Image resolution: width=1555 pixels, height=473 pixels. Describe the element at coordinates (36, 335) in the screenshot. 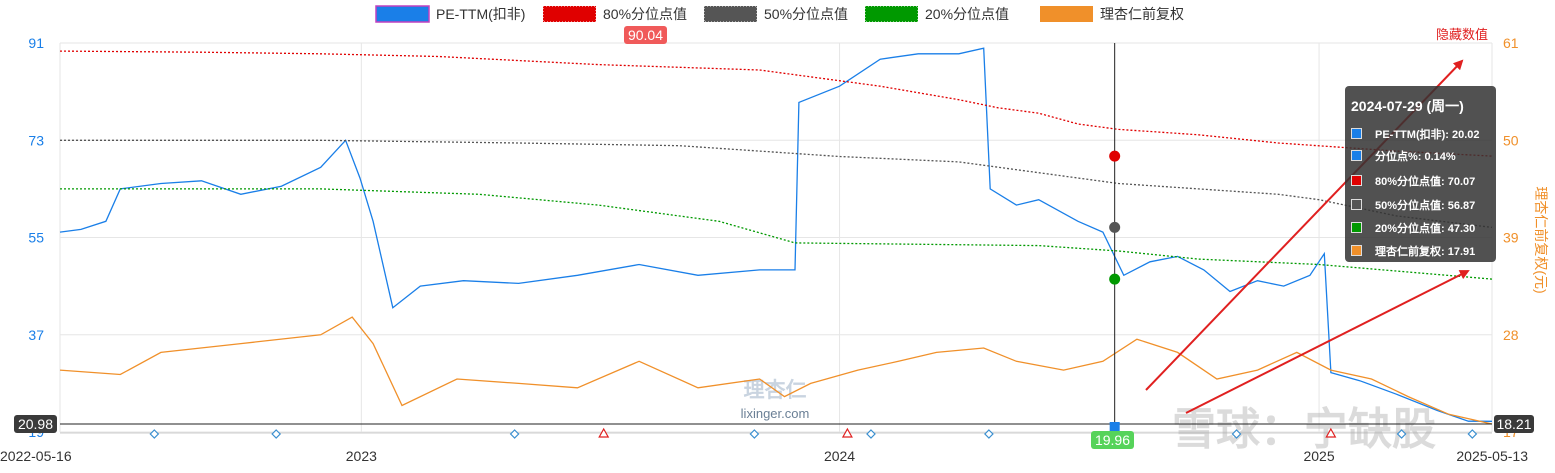

I see `y-left-tick-label: 37` at that location.